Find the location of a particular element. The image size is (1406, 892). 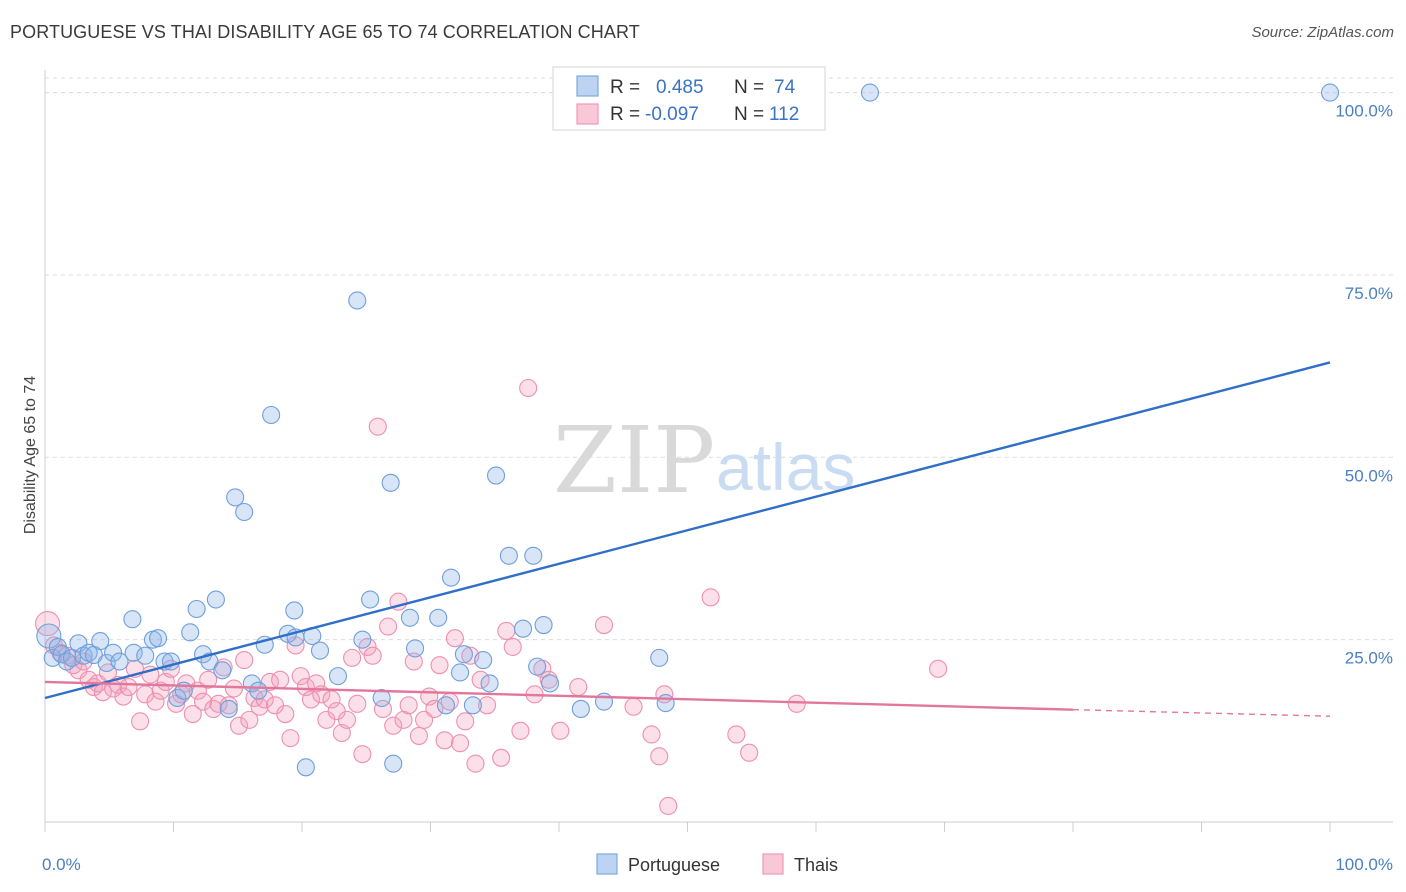

series-legend: Portuguese Thais is located at coordinates (717, 864).